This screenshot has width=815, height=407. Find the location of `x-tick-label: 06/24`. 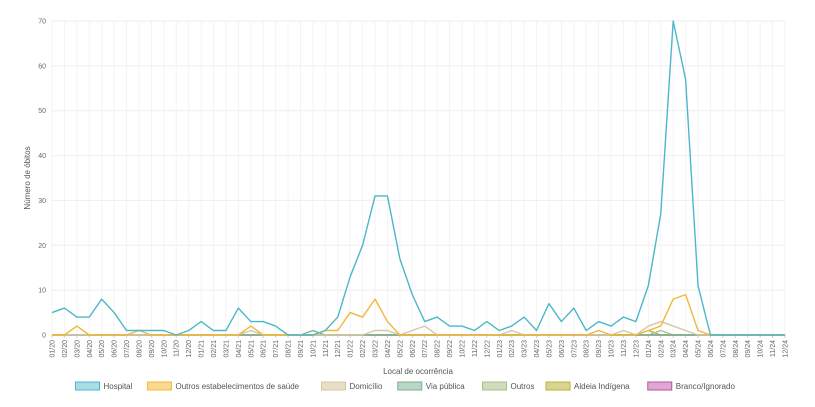

x-tick-label: 06/24 is located at coordinates (711, 349).